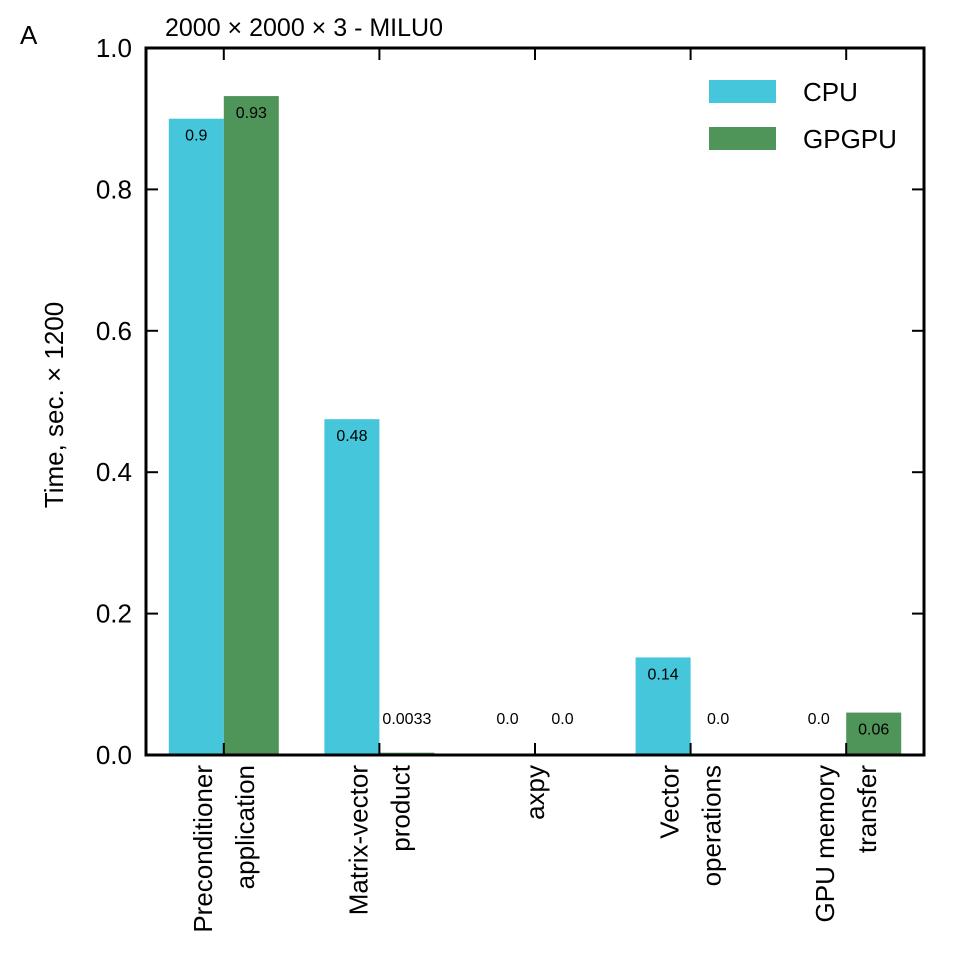 The image size is (975, 975). Describe the element at coordinates (507, 719) in the screenshot. I see `value-label-cpu-2: 0.0` at that location.